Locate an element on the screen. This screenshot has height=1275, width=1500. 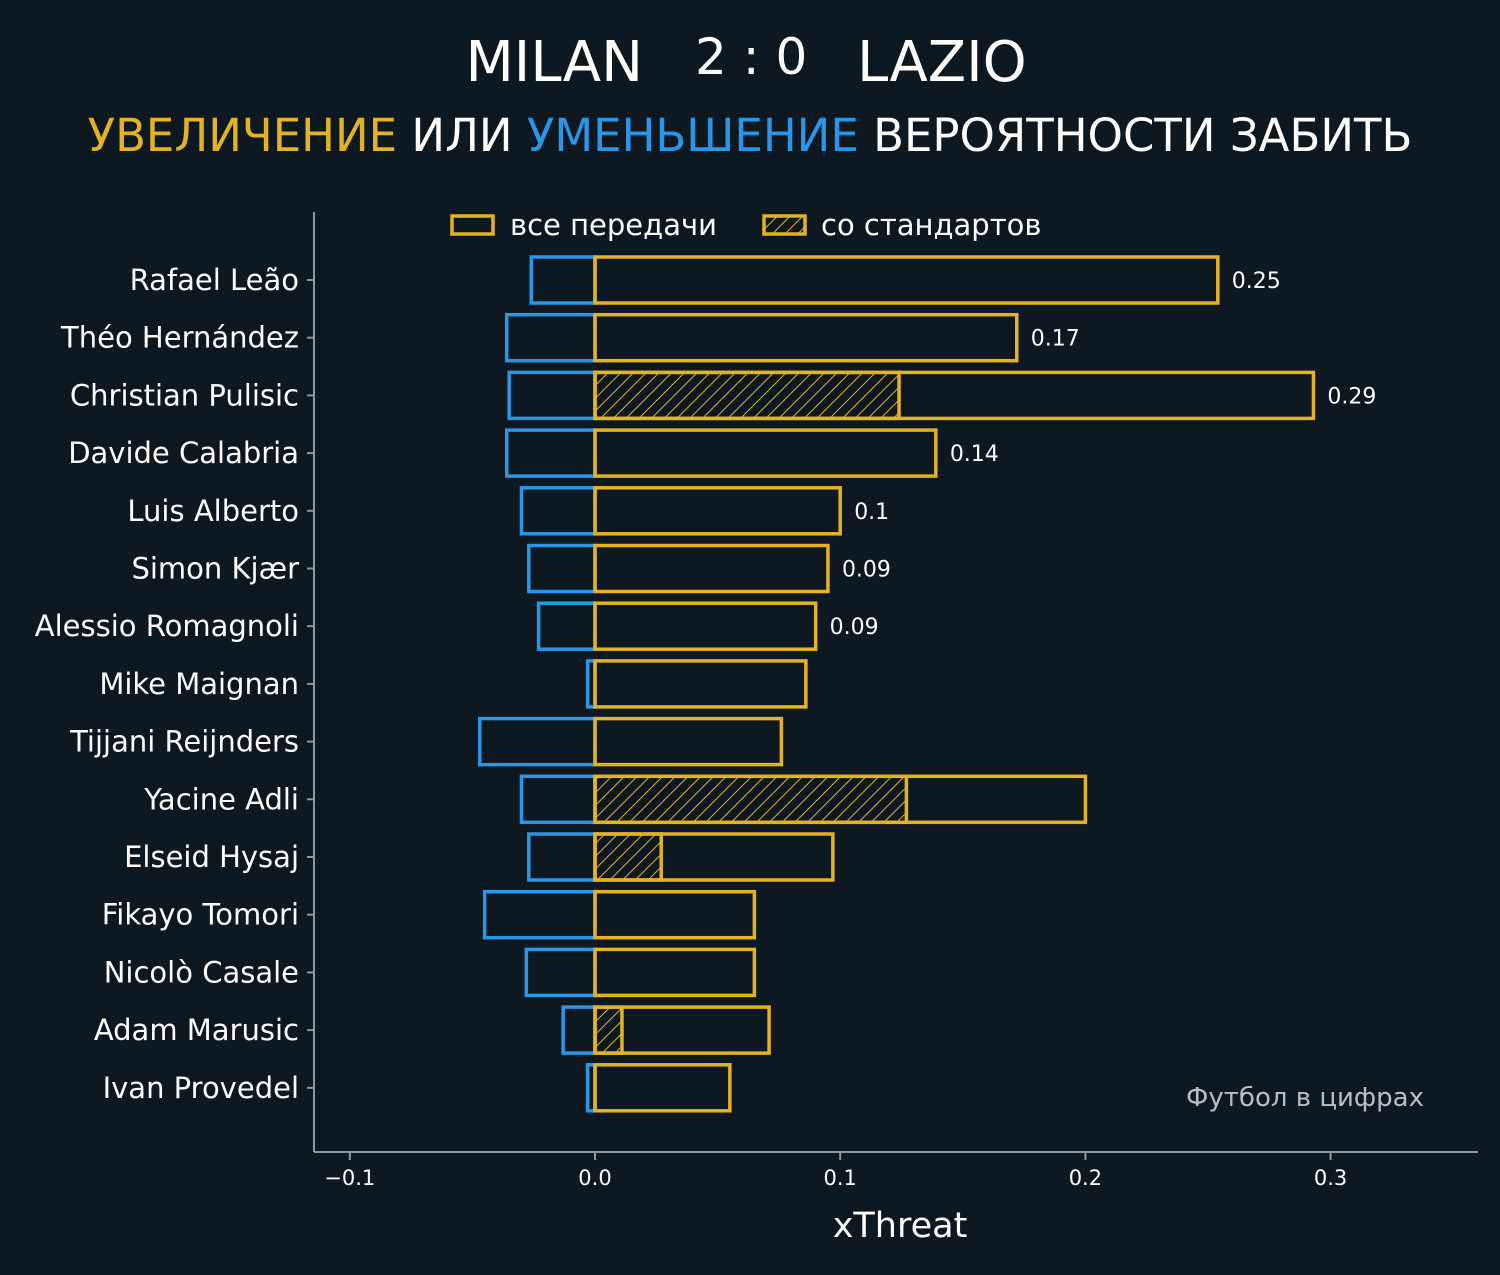
subtitle-decrease: УМЕНЬШЕНИЕ is located at coordinates (692, 135).